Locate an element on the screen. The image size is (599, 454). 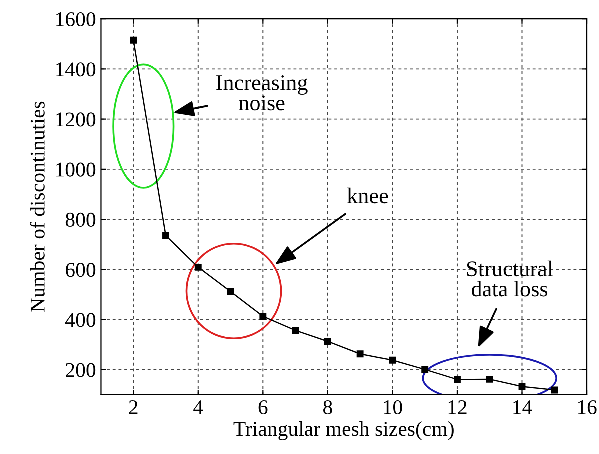
y-tick-label: 1400 is located at coordinates (76, 69).